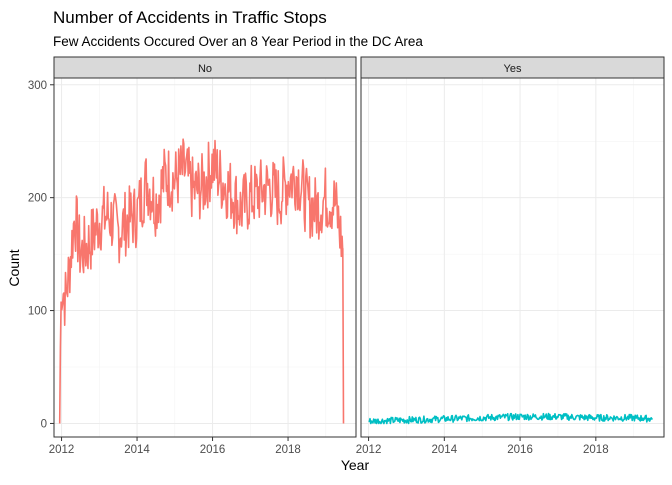 Image resolution: width=672 pixels, height=485 pixels. I want to click on x-axis-label: Year, so click(355, 465).